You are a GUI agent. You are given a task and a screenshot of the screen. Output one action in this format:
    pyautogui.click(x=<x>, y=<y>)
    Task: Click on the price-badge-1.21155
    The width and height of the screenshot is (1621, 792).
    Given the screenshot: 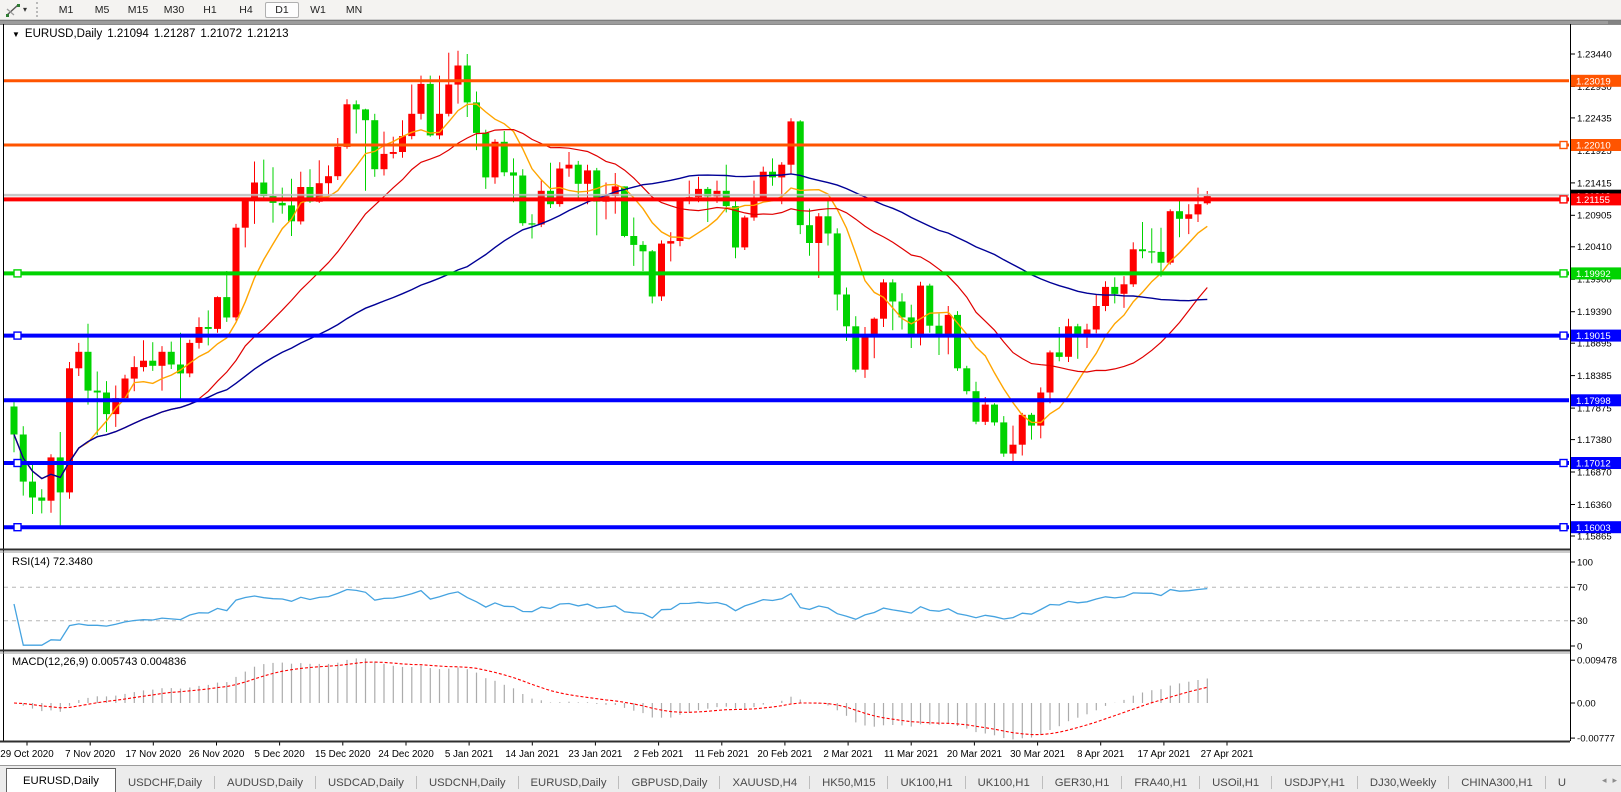 What is the action you would take?
    pyautogui.click(x=1596, y=199)
    